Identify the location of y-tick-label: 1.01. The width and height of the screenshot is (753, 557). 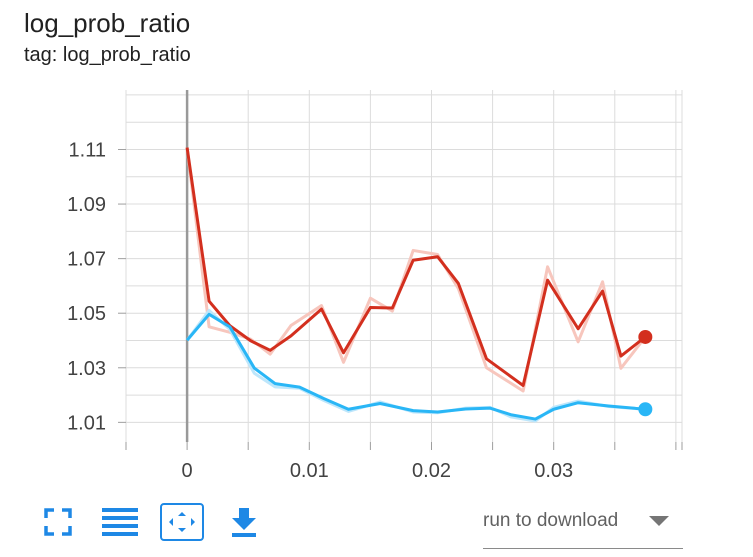
(86, 423).